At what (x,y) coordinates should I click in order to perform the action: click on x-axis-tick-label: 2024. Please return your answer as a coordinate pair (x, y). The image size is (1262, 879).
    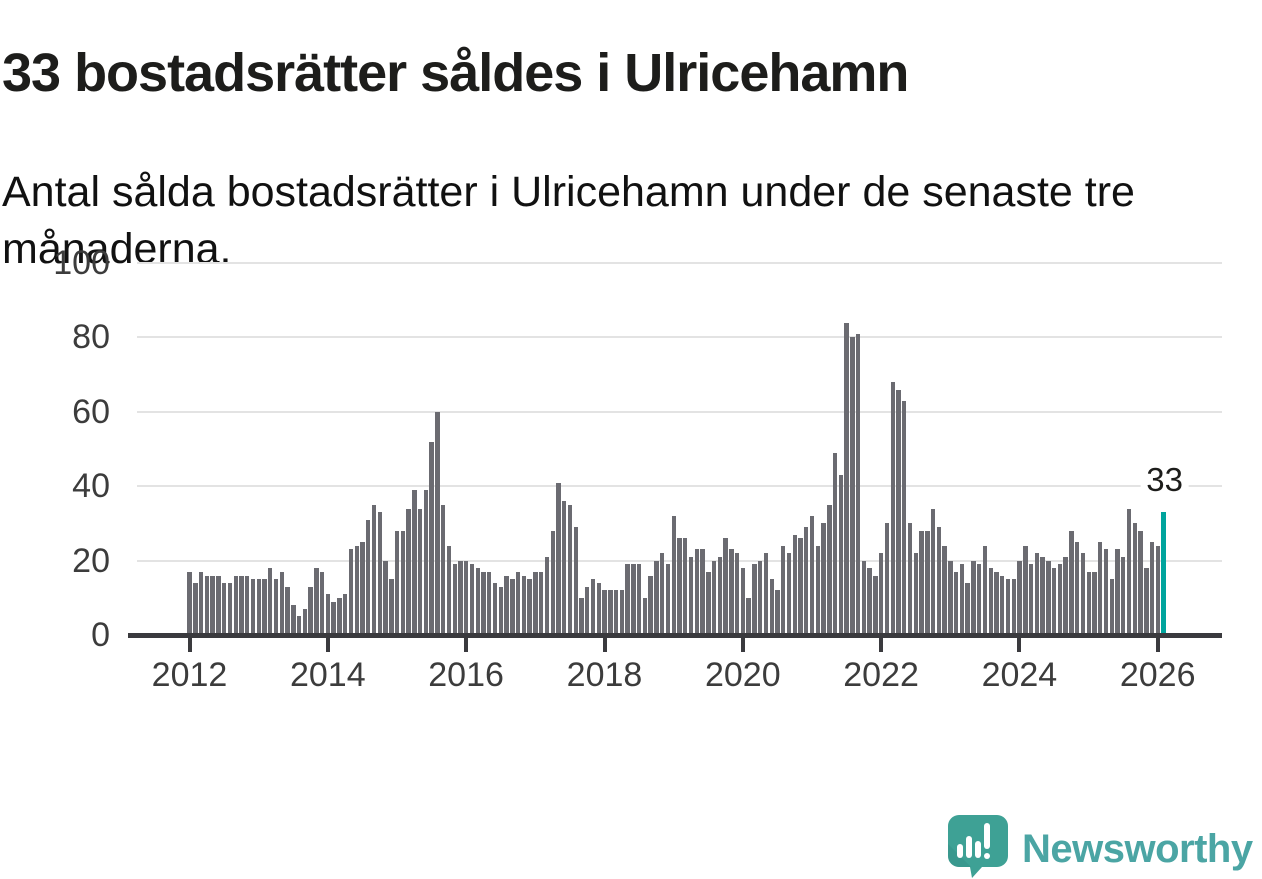
    Looking at the image, I should click on (1019, 675).